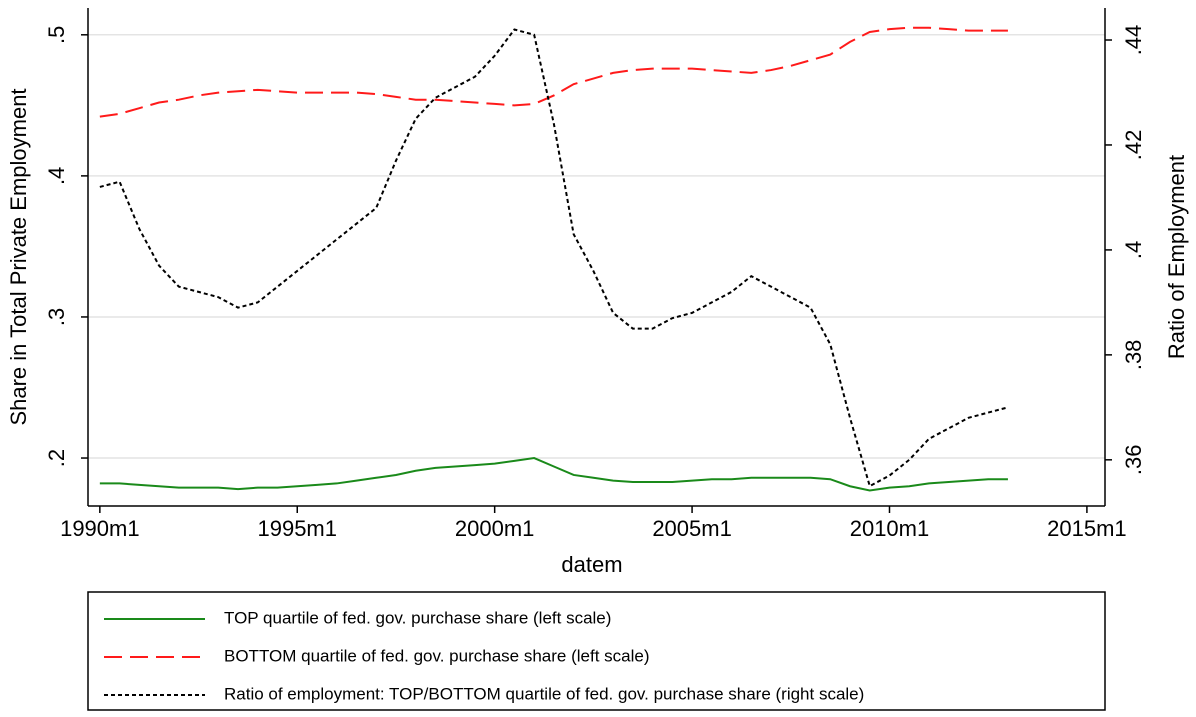  I want to click on y2-tick-label: .42, so click(1133, 145).